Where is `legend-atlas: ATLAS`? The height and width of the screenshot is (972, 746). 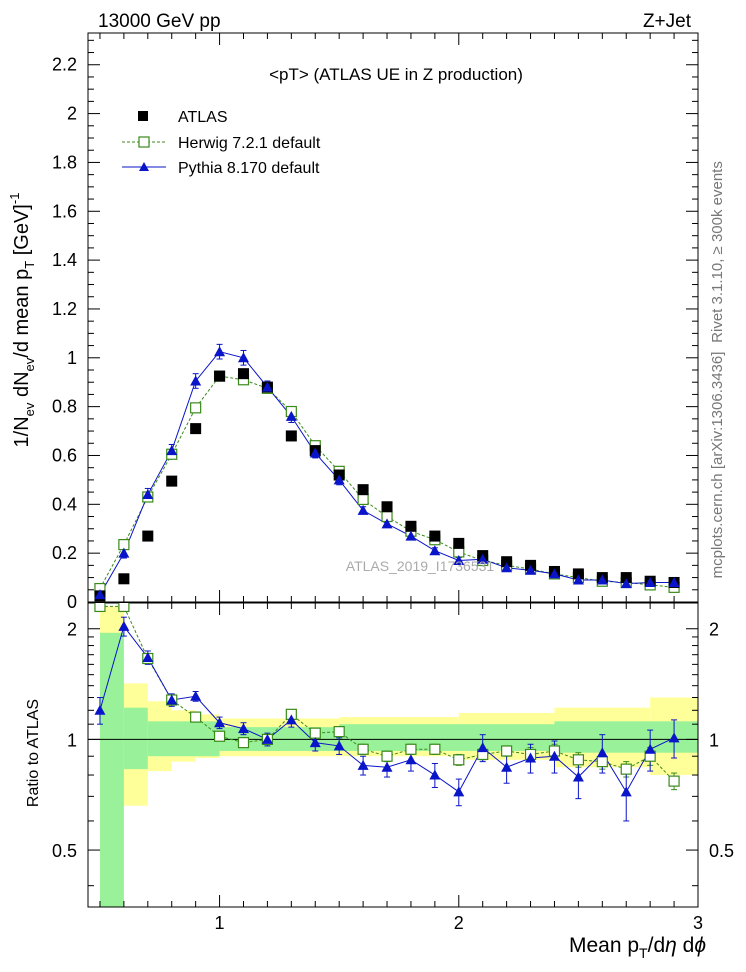
legend-atlas: ATLAS is located at coordinates (183, 117).